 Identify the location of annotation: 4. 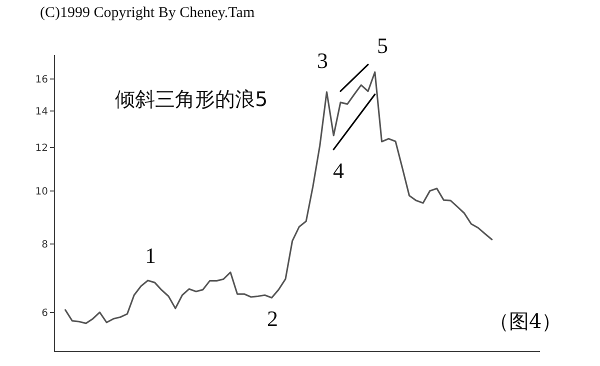
(338, 170).